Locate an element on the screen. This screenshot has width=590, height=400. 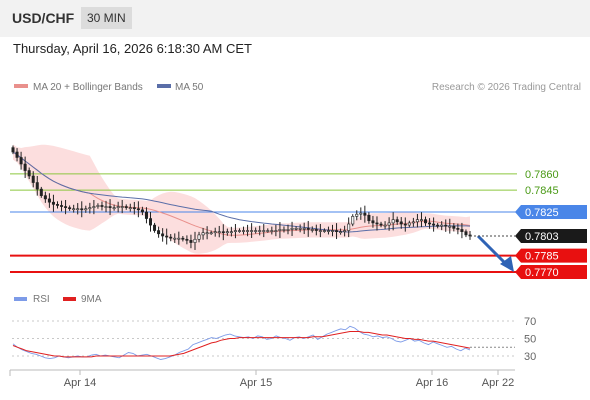
level-label-0.7785: 0.7785 is located at coordinates (542, 257).